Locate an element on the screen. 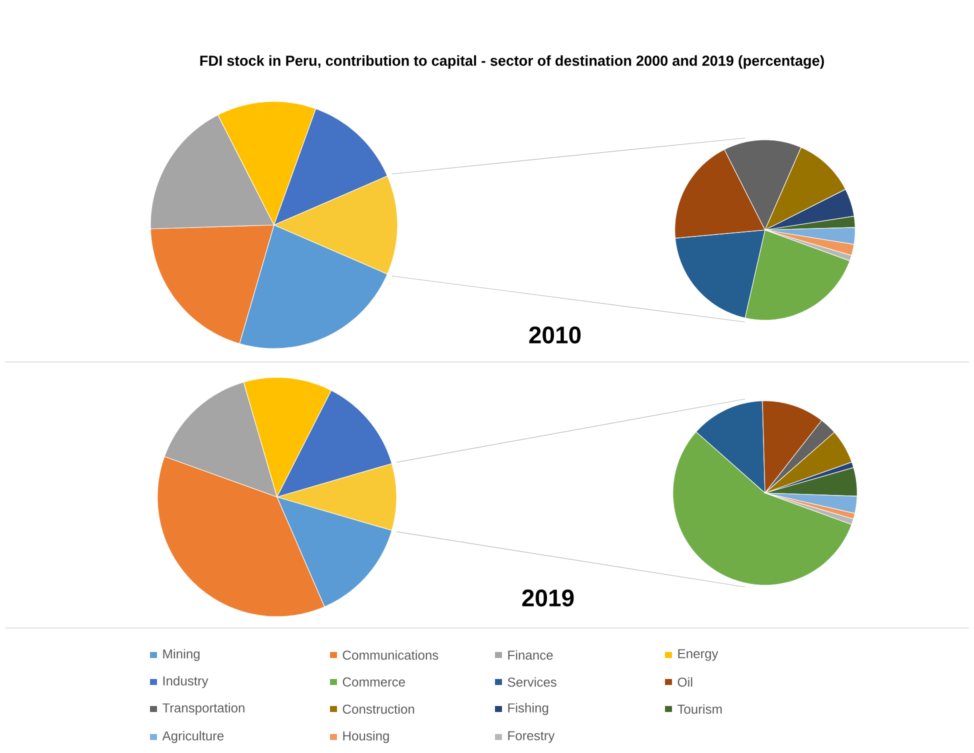  text: 2010 is located at coordinates (555, 335).